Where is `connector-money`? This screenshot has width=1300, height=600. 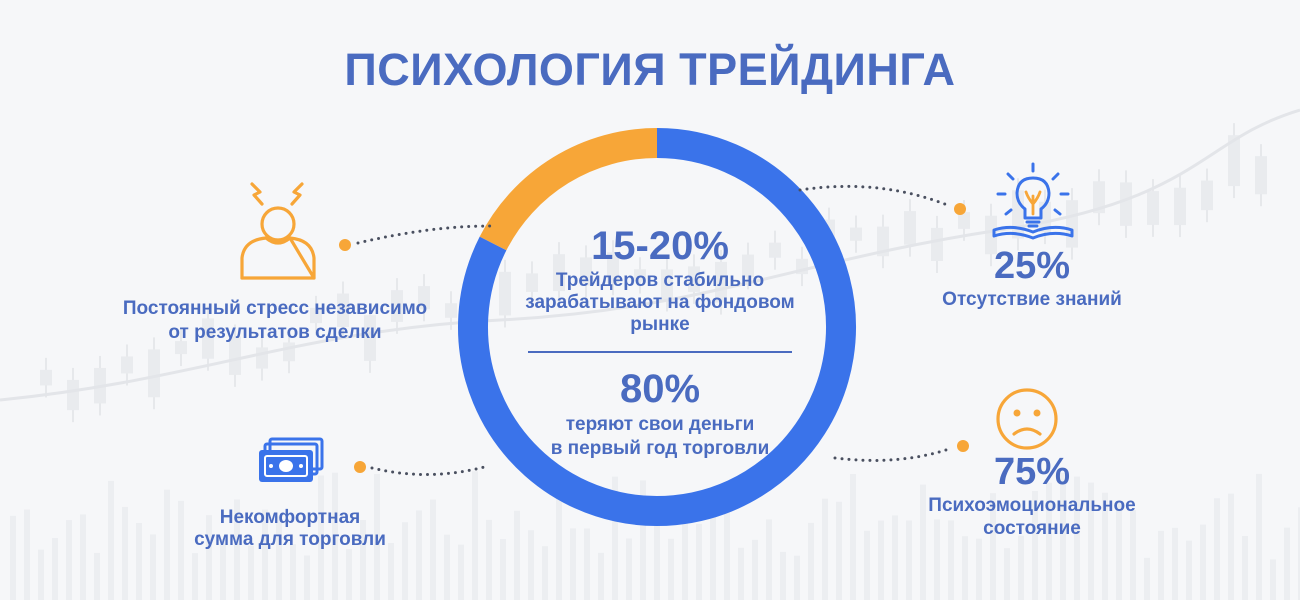 connector-money is located at coordinates (430, 470).